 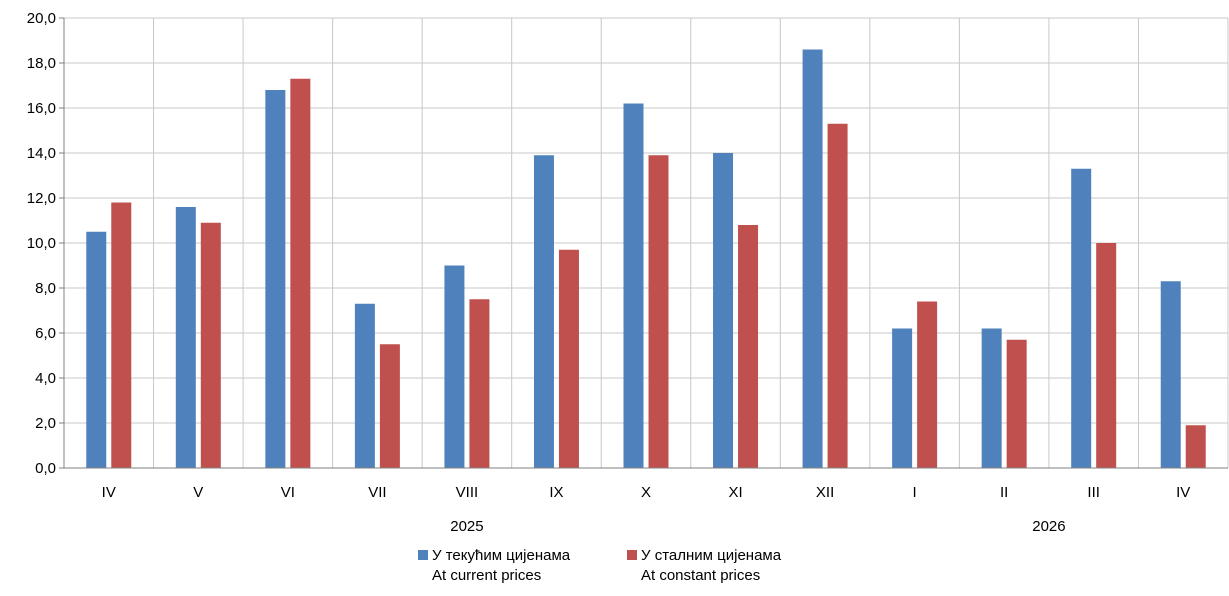 I want to click on x-tick-label: XI, so click(x=735, y=492).